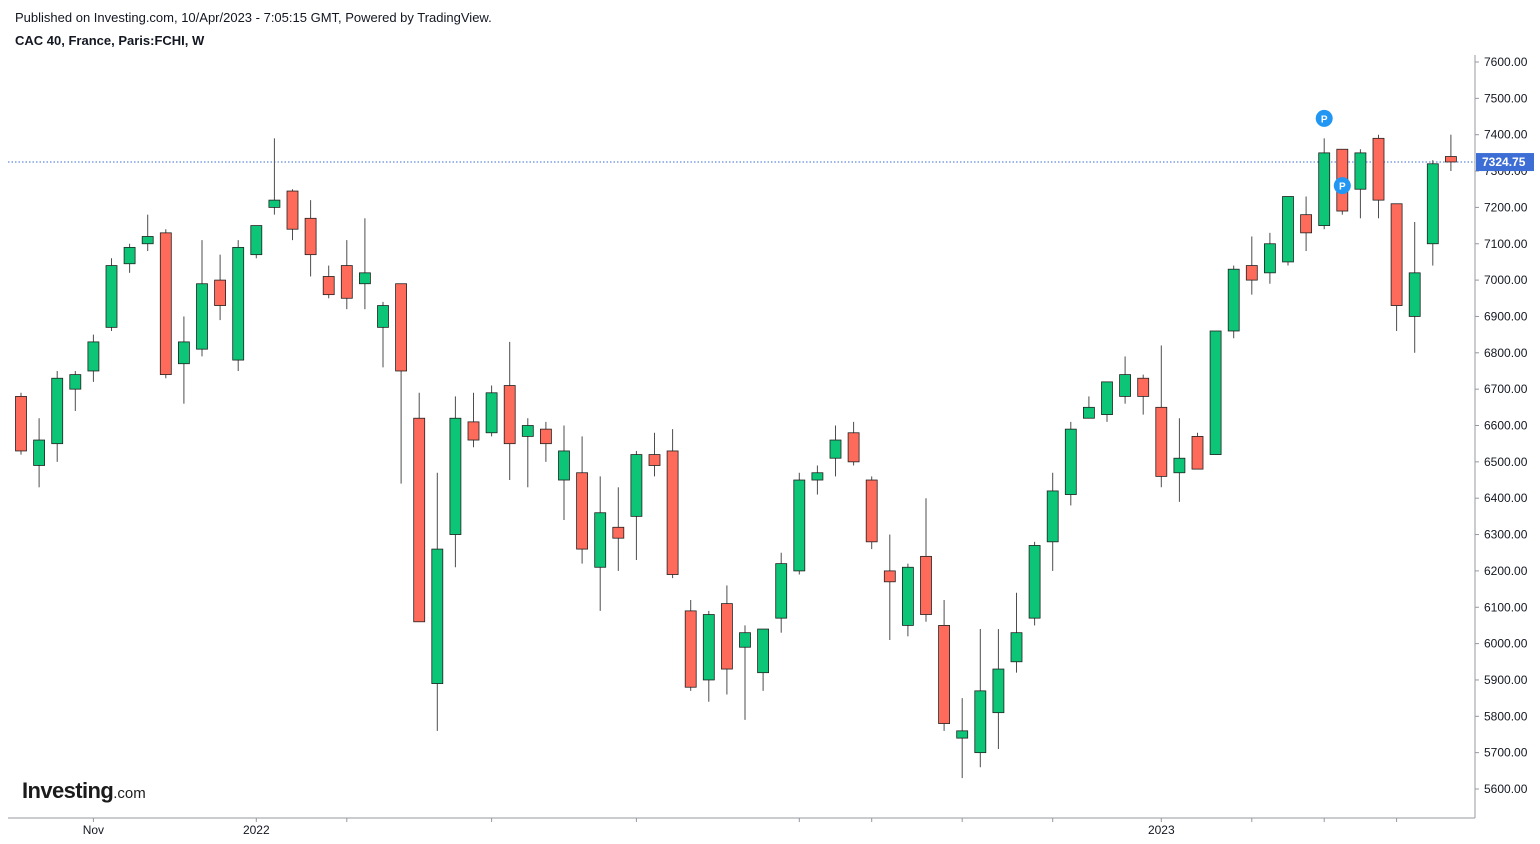  Describe the element at coordinates (1506, 571) in the screenshot. I see `price-tick-label: 6200.00` at that location.